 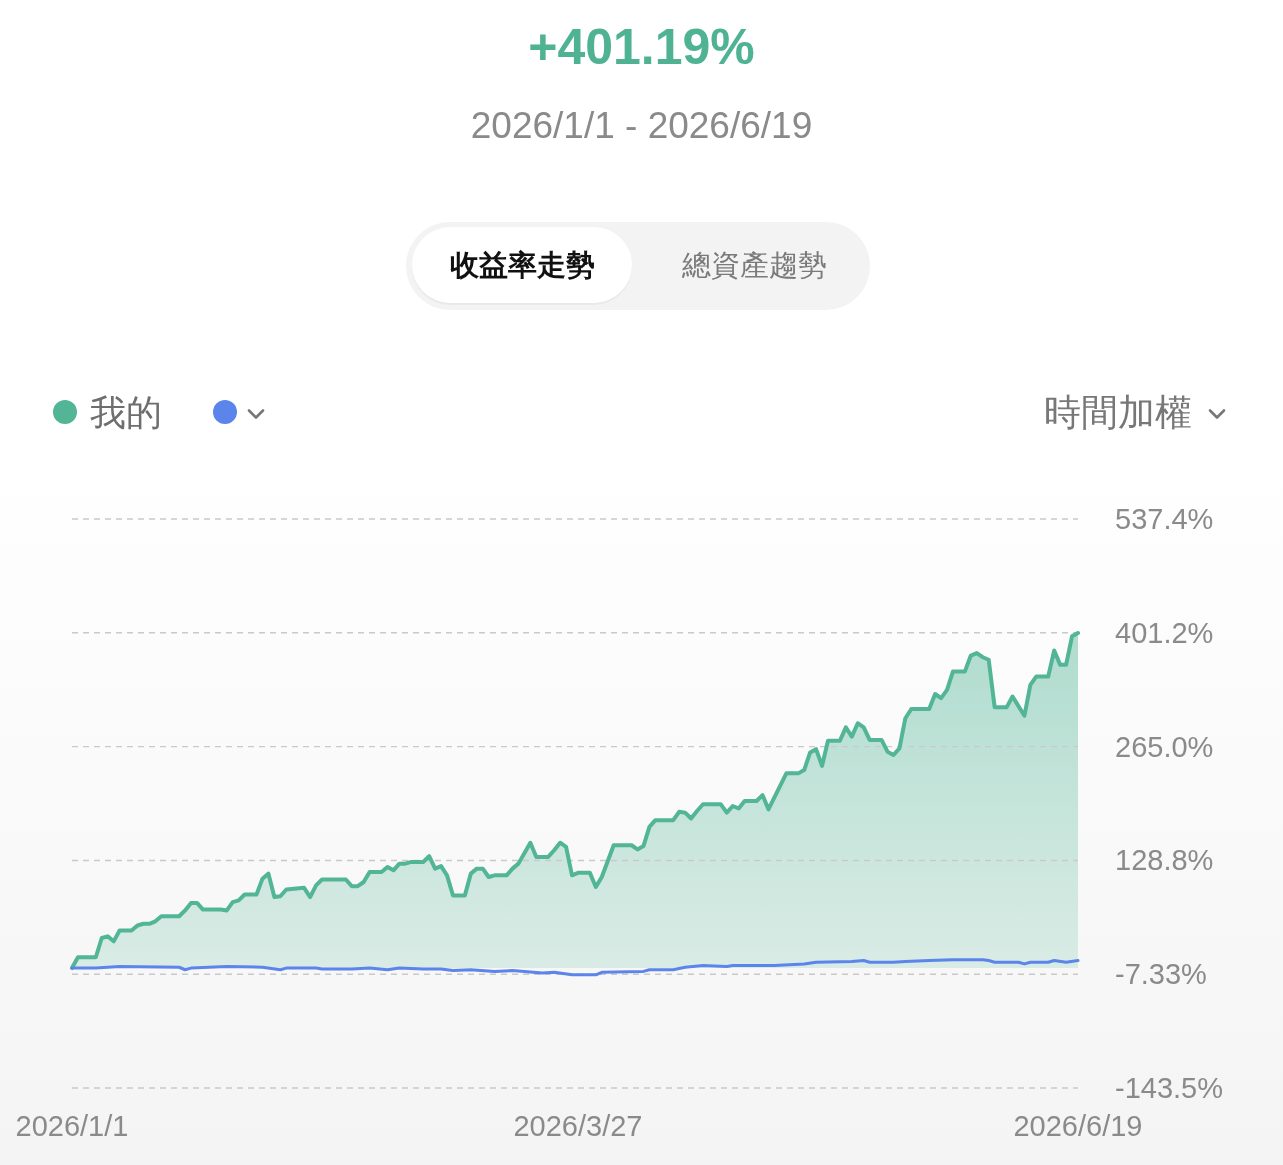 I want to click on x-tick-label: 2026/6/19, so click(x=1078, y=1126).